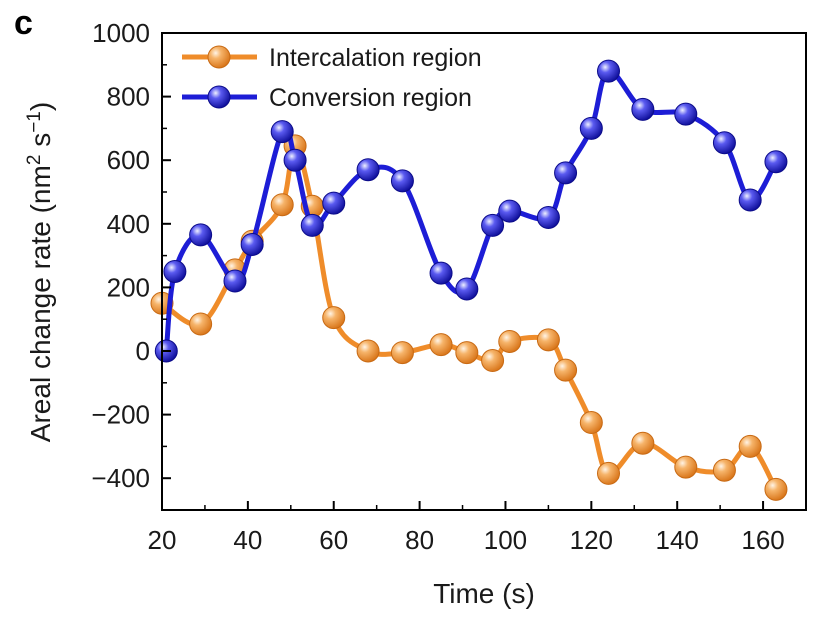 Image resolution: width=824 pixels, height=630 pixels. Describe the element at coordinates (121, 33) in the screenshot. I see `y-tick-label: 1000` at that location.